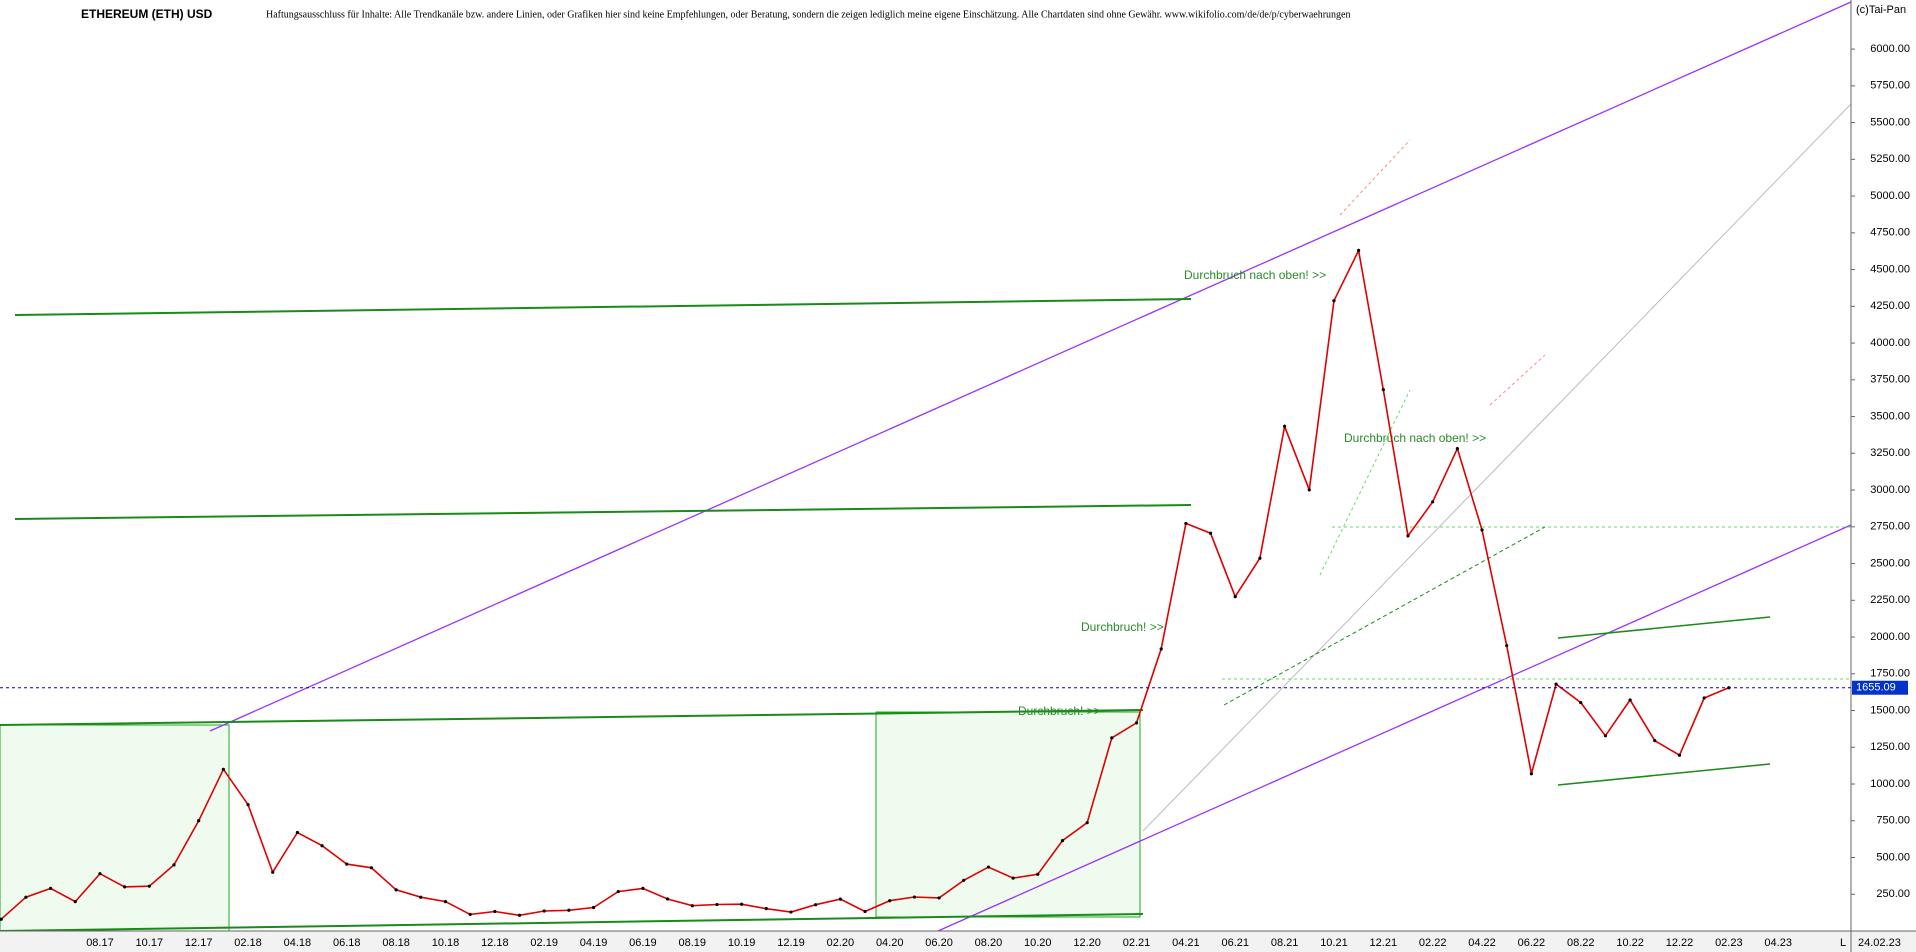 This screenshot has width=1916, height=952. Describe the element at coordinates (1890, 600) in the screenshot. I see `y-tick-label: 2250.00` at that location.